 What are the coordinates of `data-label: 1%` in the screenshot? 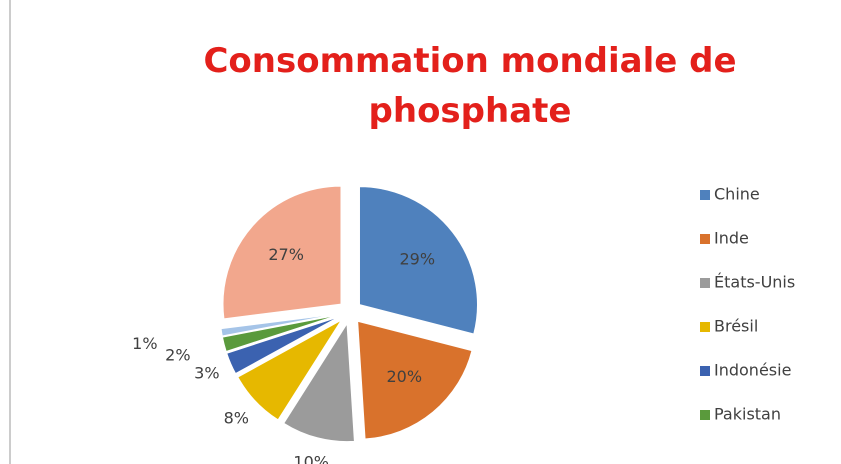 It's located at (144, 343).